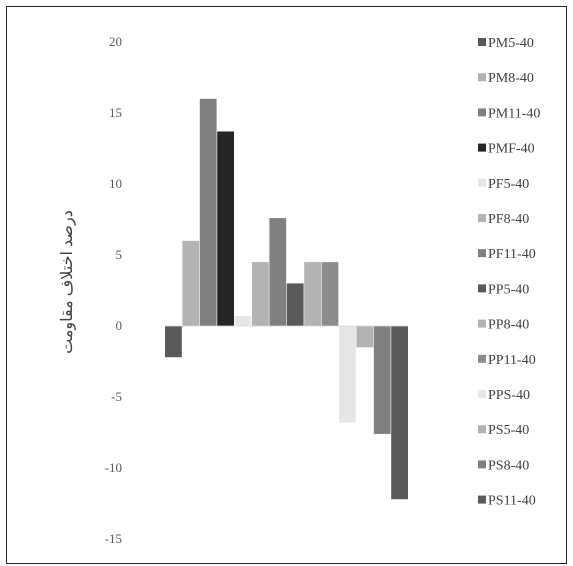 Image resolution: width=573 pixels, height=566 pixels. I want to click on legend-label: PF8-40, so click(508, 219).